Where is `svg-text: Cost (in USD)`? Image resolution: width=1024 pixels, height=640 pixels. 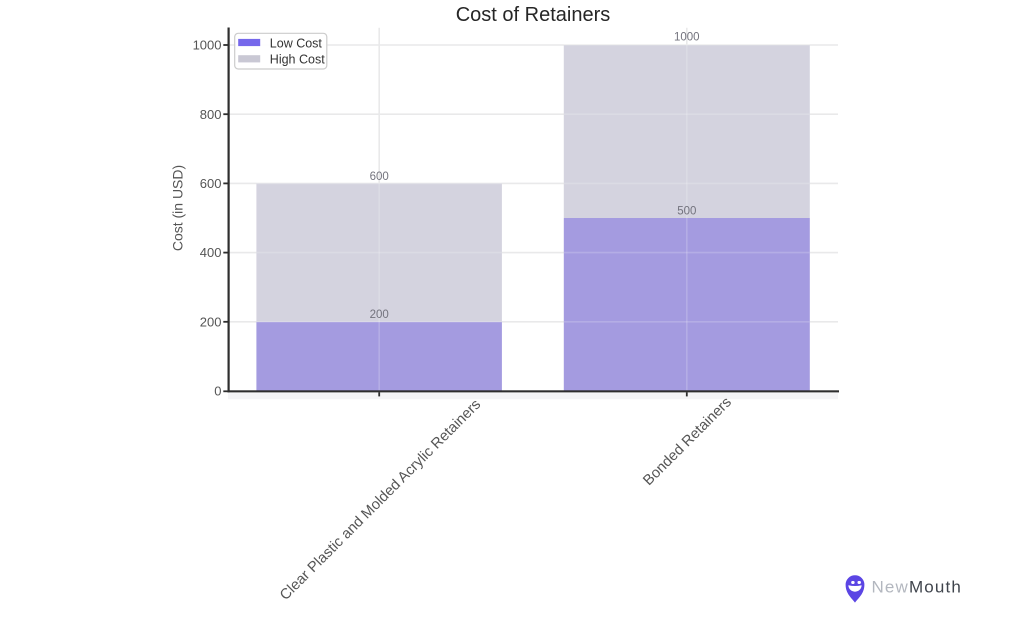
svg-text: Cost (in USD) is located at coordinates (178, 208).